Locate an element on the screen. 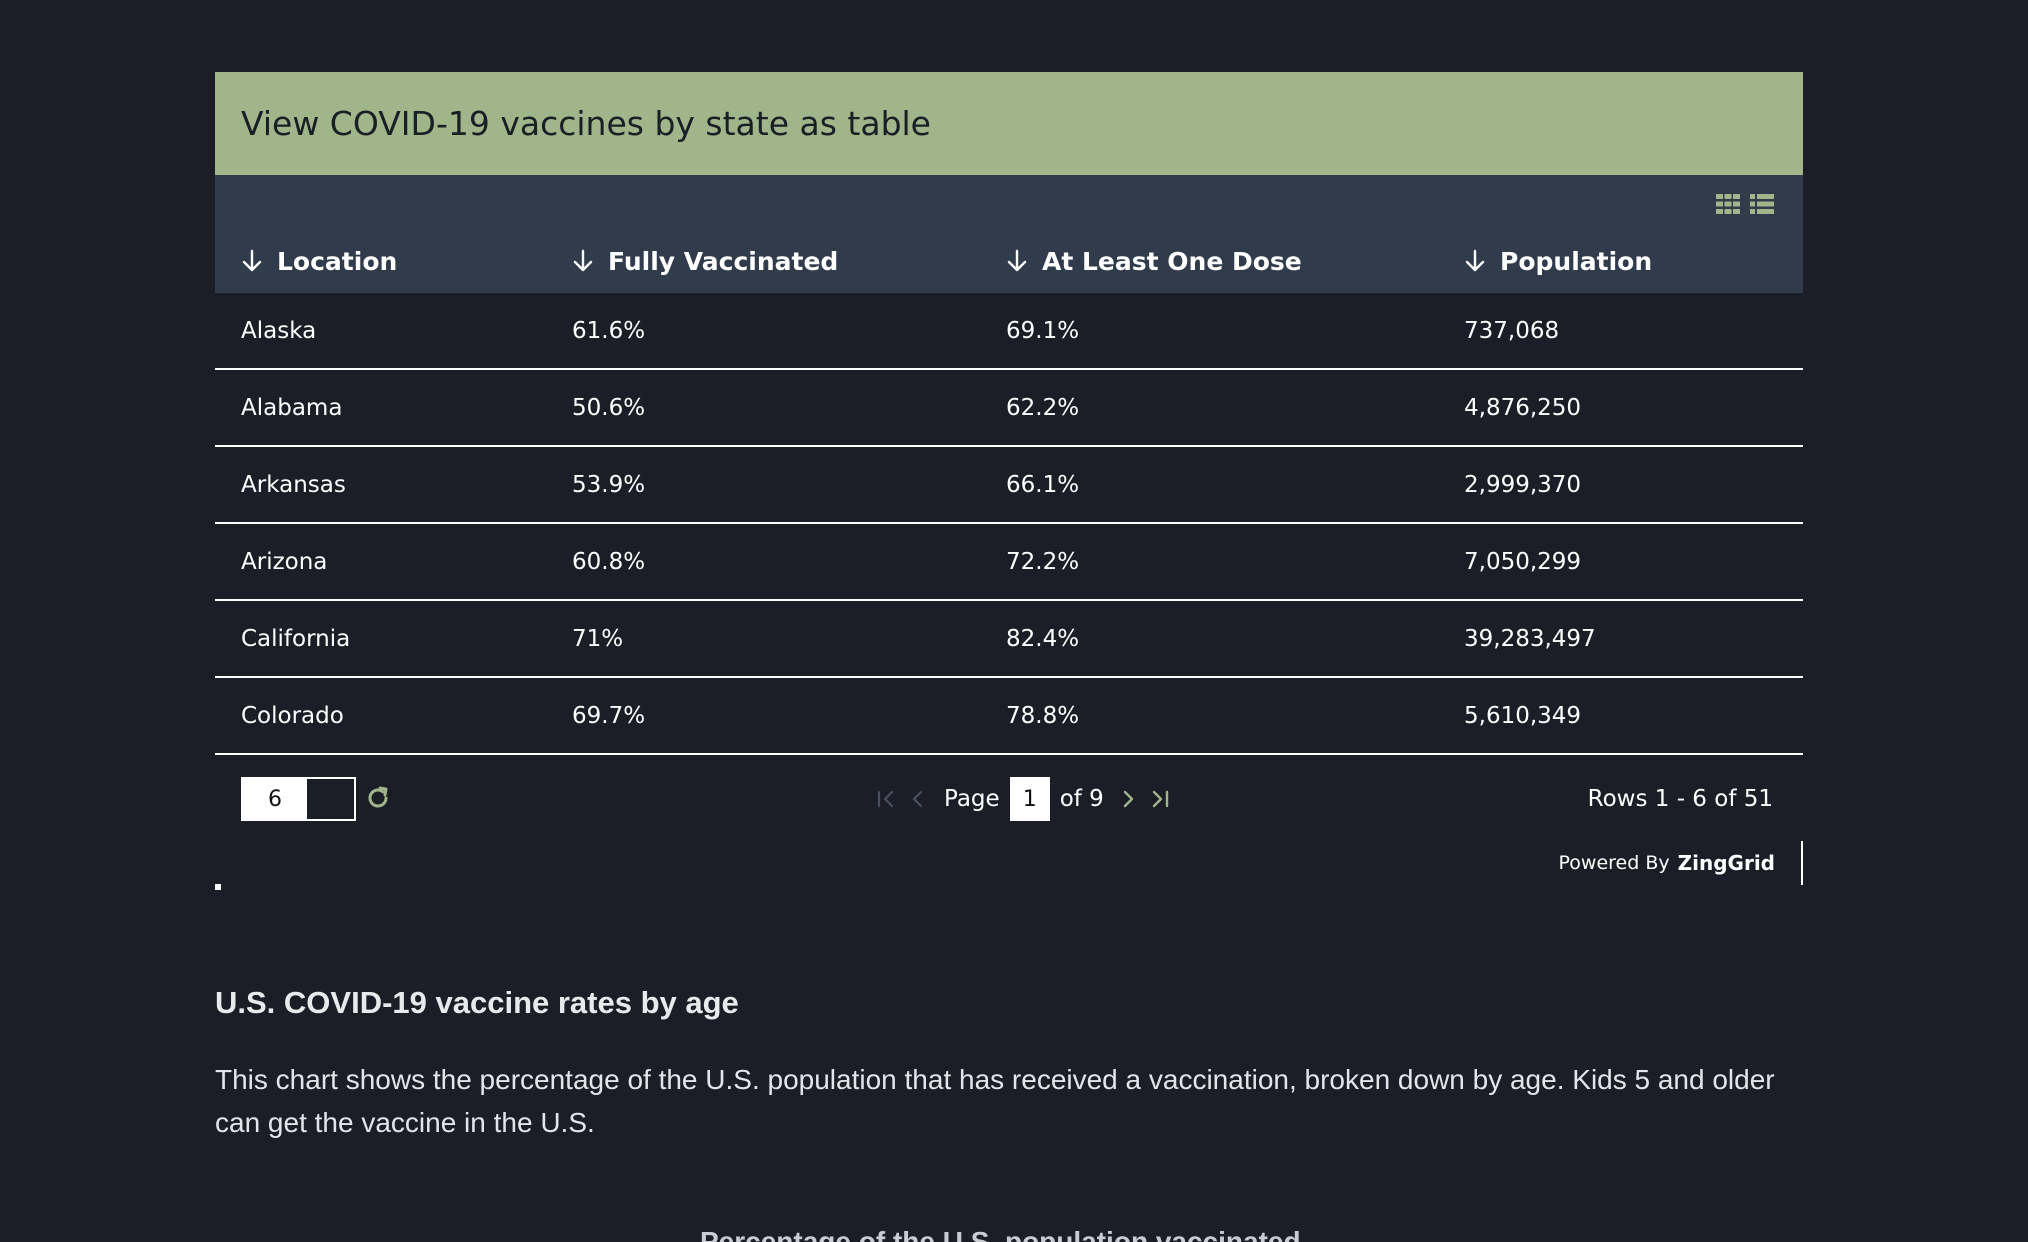 Image resolution: width=2028 pixels, height=1242 pixels. table-row: California 71% 82.4% 39,283,497 is located at coordinates (1009, 639).